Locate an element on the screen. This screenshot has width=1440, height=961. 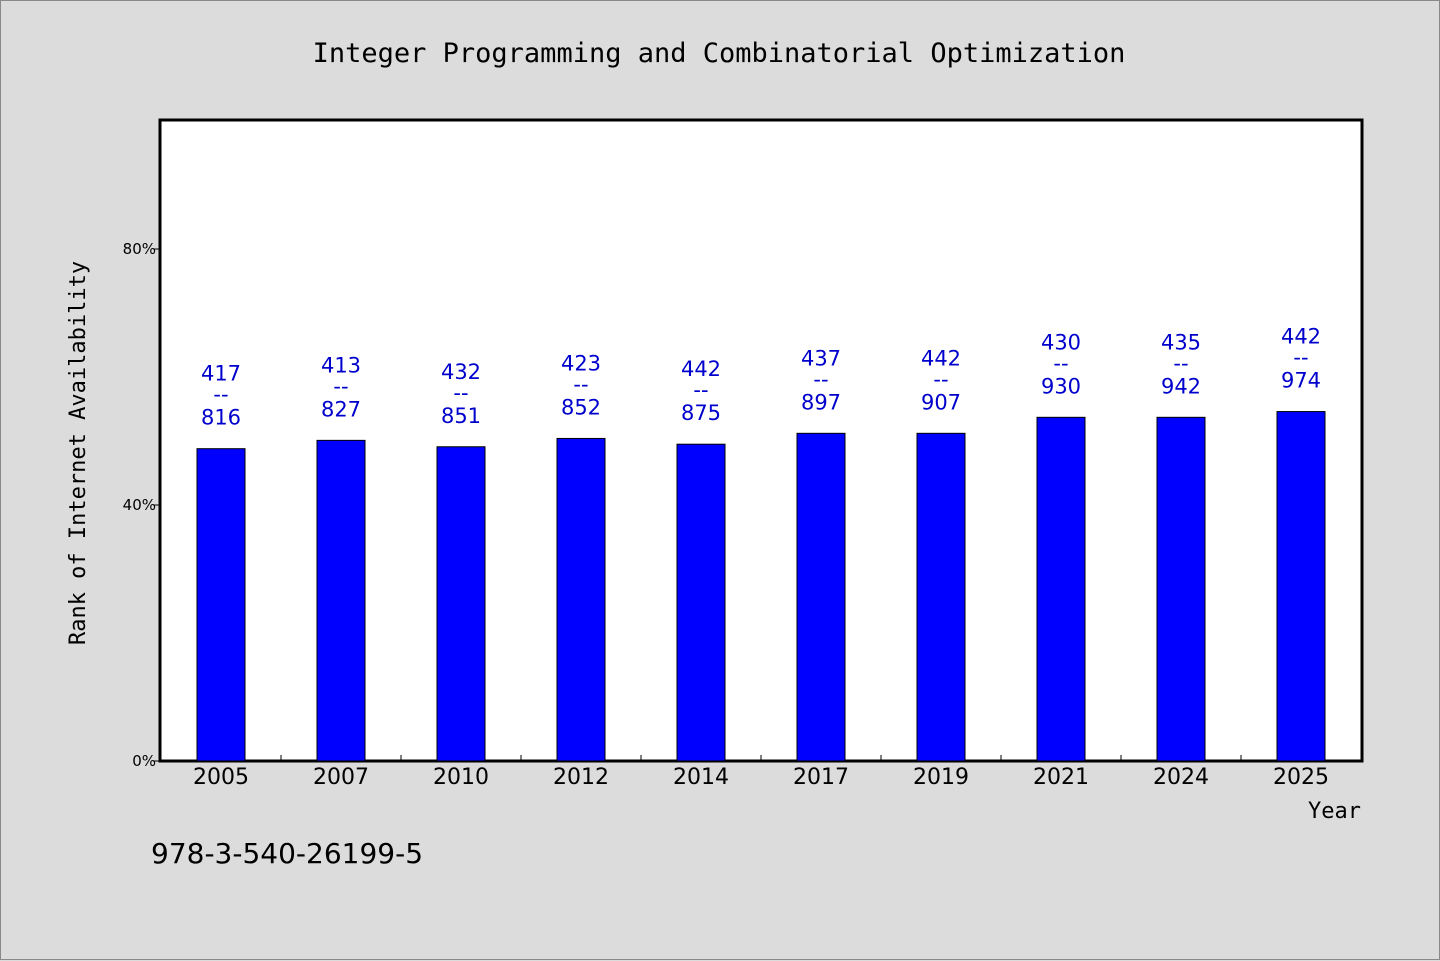
y-tick-label: 40% is located at coordinates (139, 505).